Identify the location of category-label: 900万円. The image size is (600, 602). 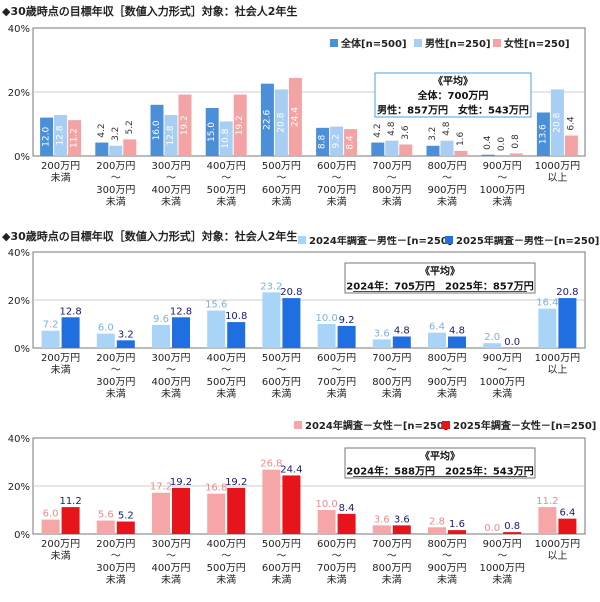
(446, 568).